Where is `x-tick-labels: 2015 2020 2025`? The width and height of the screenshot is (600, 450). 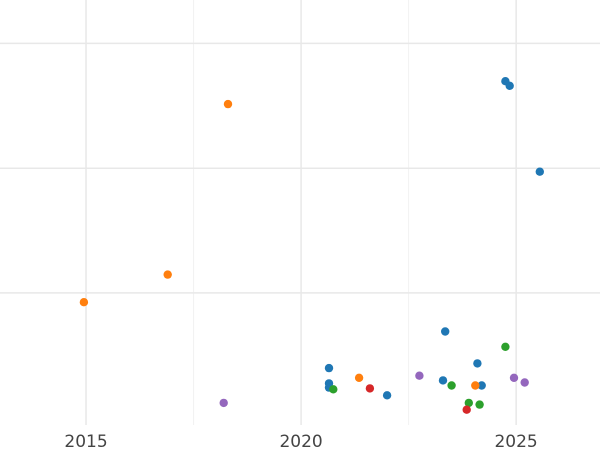
x-tick-labels: 2015 2020 2025 is located at coordinates (300, 441).